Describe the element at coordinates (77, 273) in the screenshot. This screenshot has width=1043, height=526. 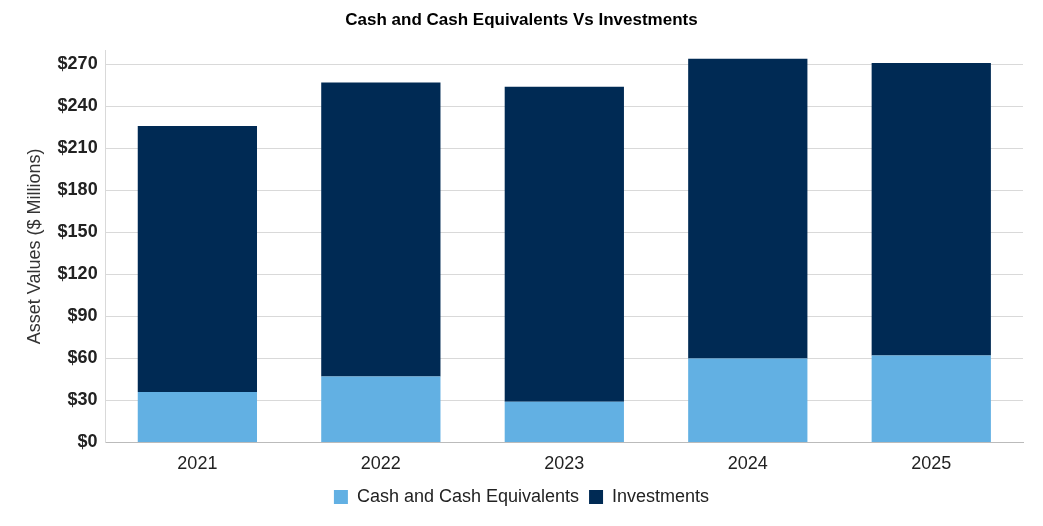
I see `y-tick-label: $120` at that location.